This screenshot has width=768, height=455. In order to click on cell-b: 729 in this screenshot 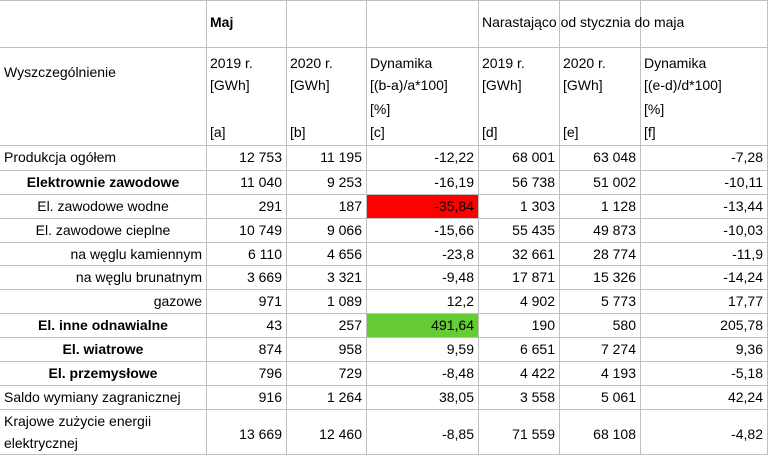, I will do `click(350, 373)`.